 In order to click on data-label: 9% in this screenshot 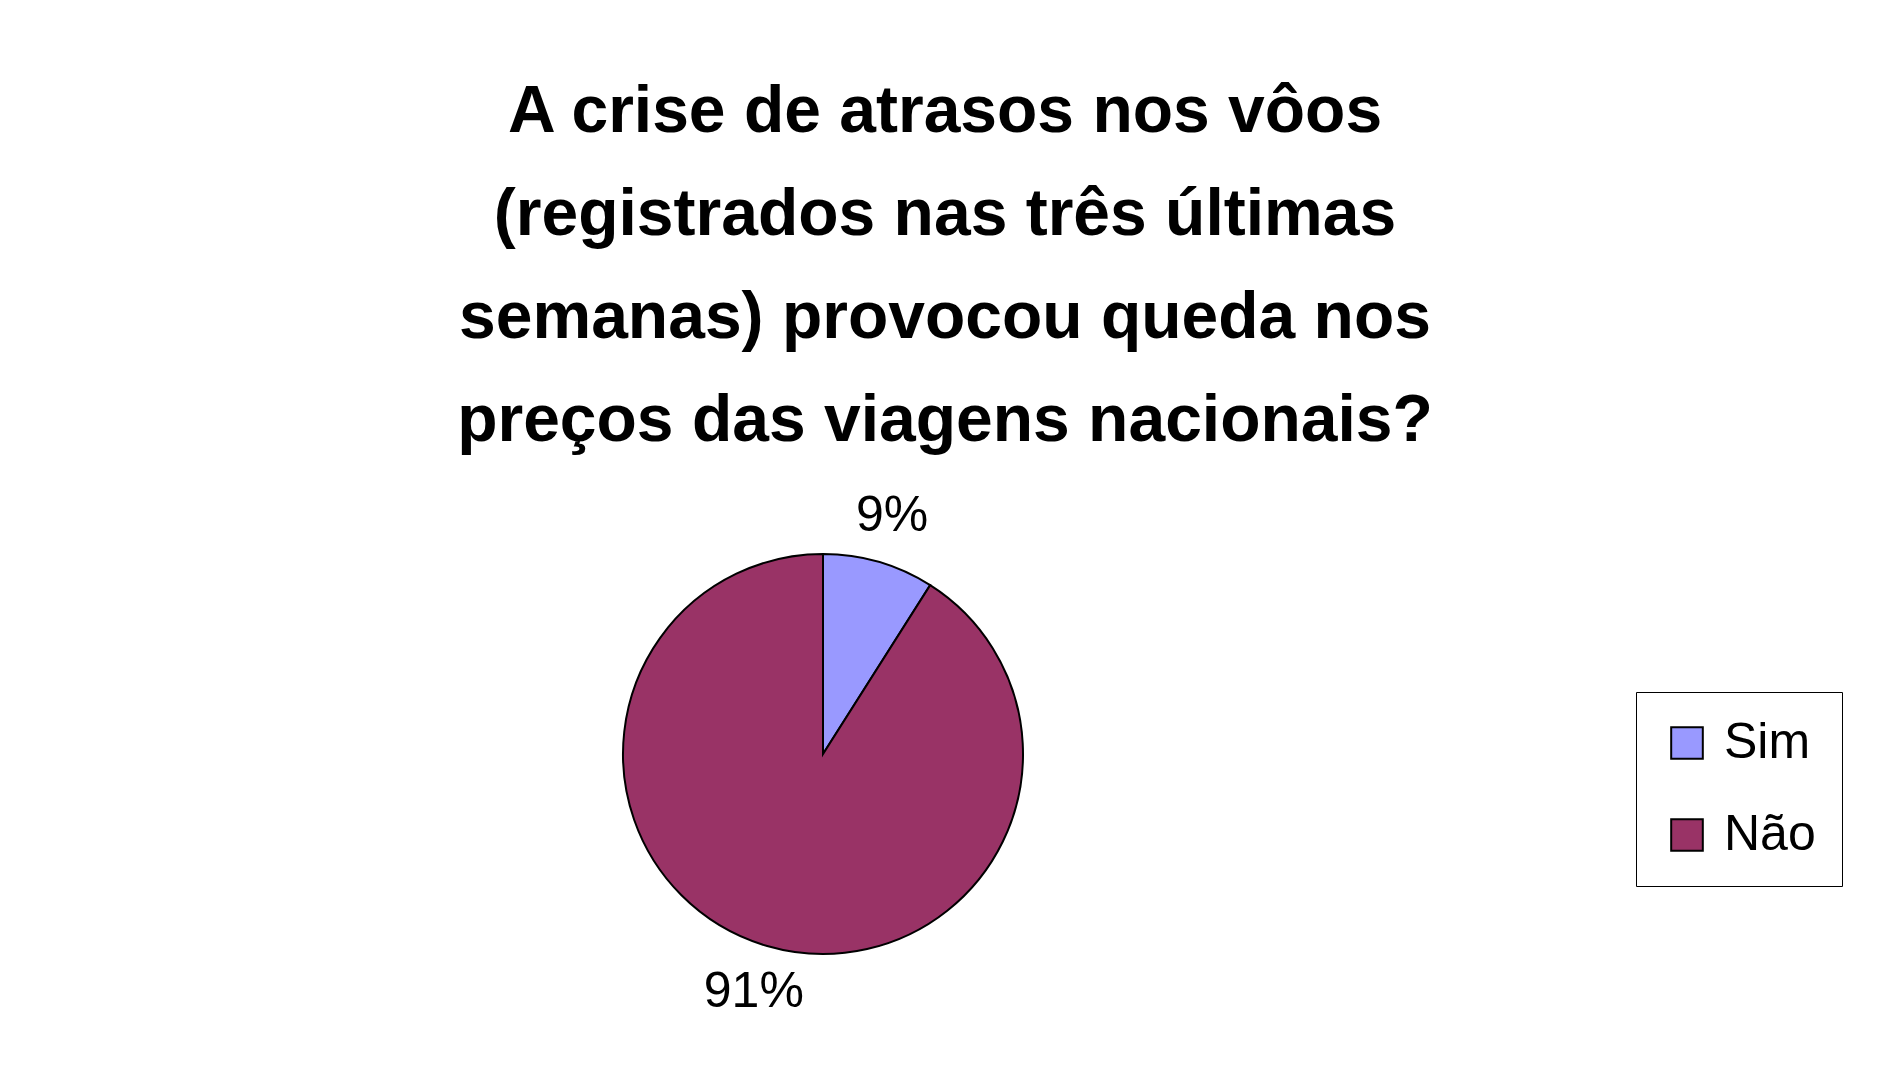, I will do `click(892, 513)`.